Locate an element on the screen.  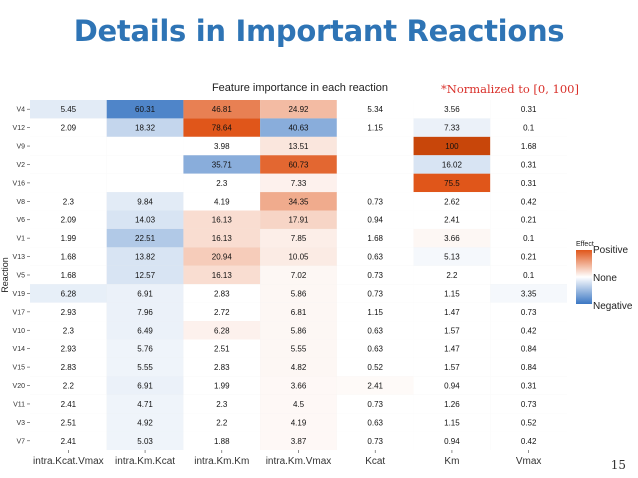
y-tick-label: V13 is located at coordinates (19, 257).